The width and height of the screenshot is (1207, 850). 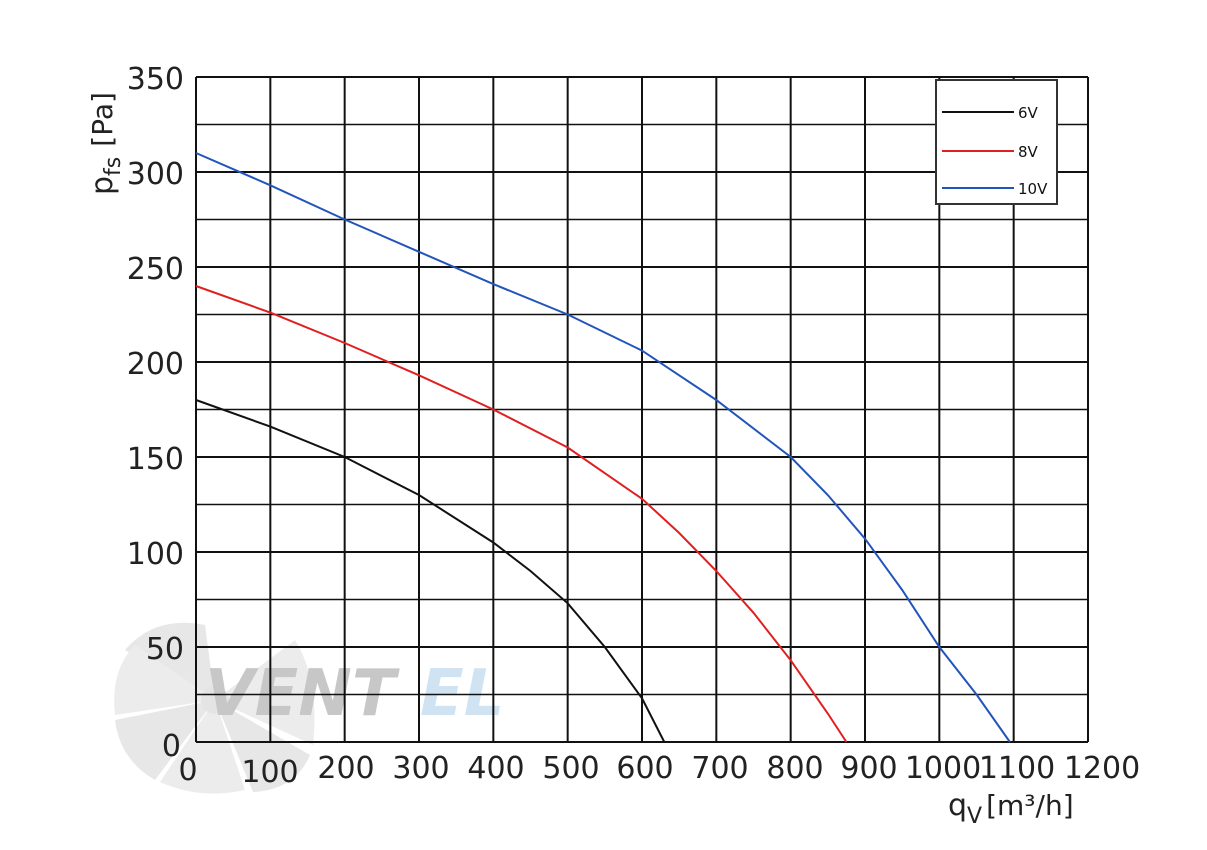 What do you see at coordinates (794, 768) in the screenshot?
I see `x-tick-label: 800` at bounding box center [794, 768].